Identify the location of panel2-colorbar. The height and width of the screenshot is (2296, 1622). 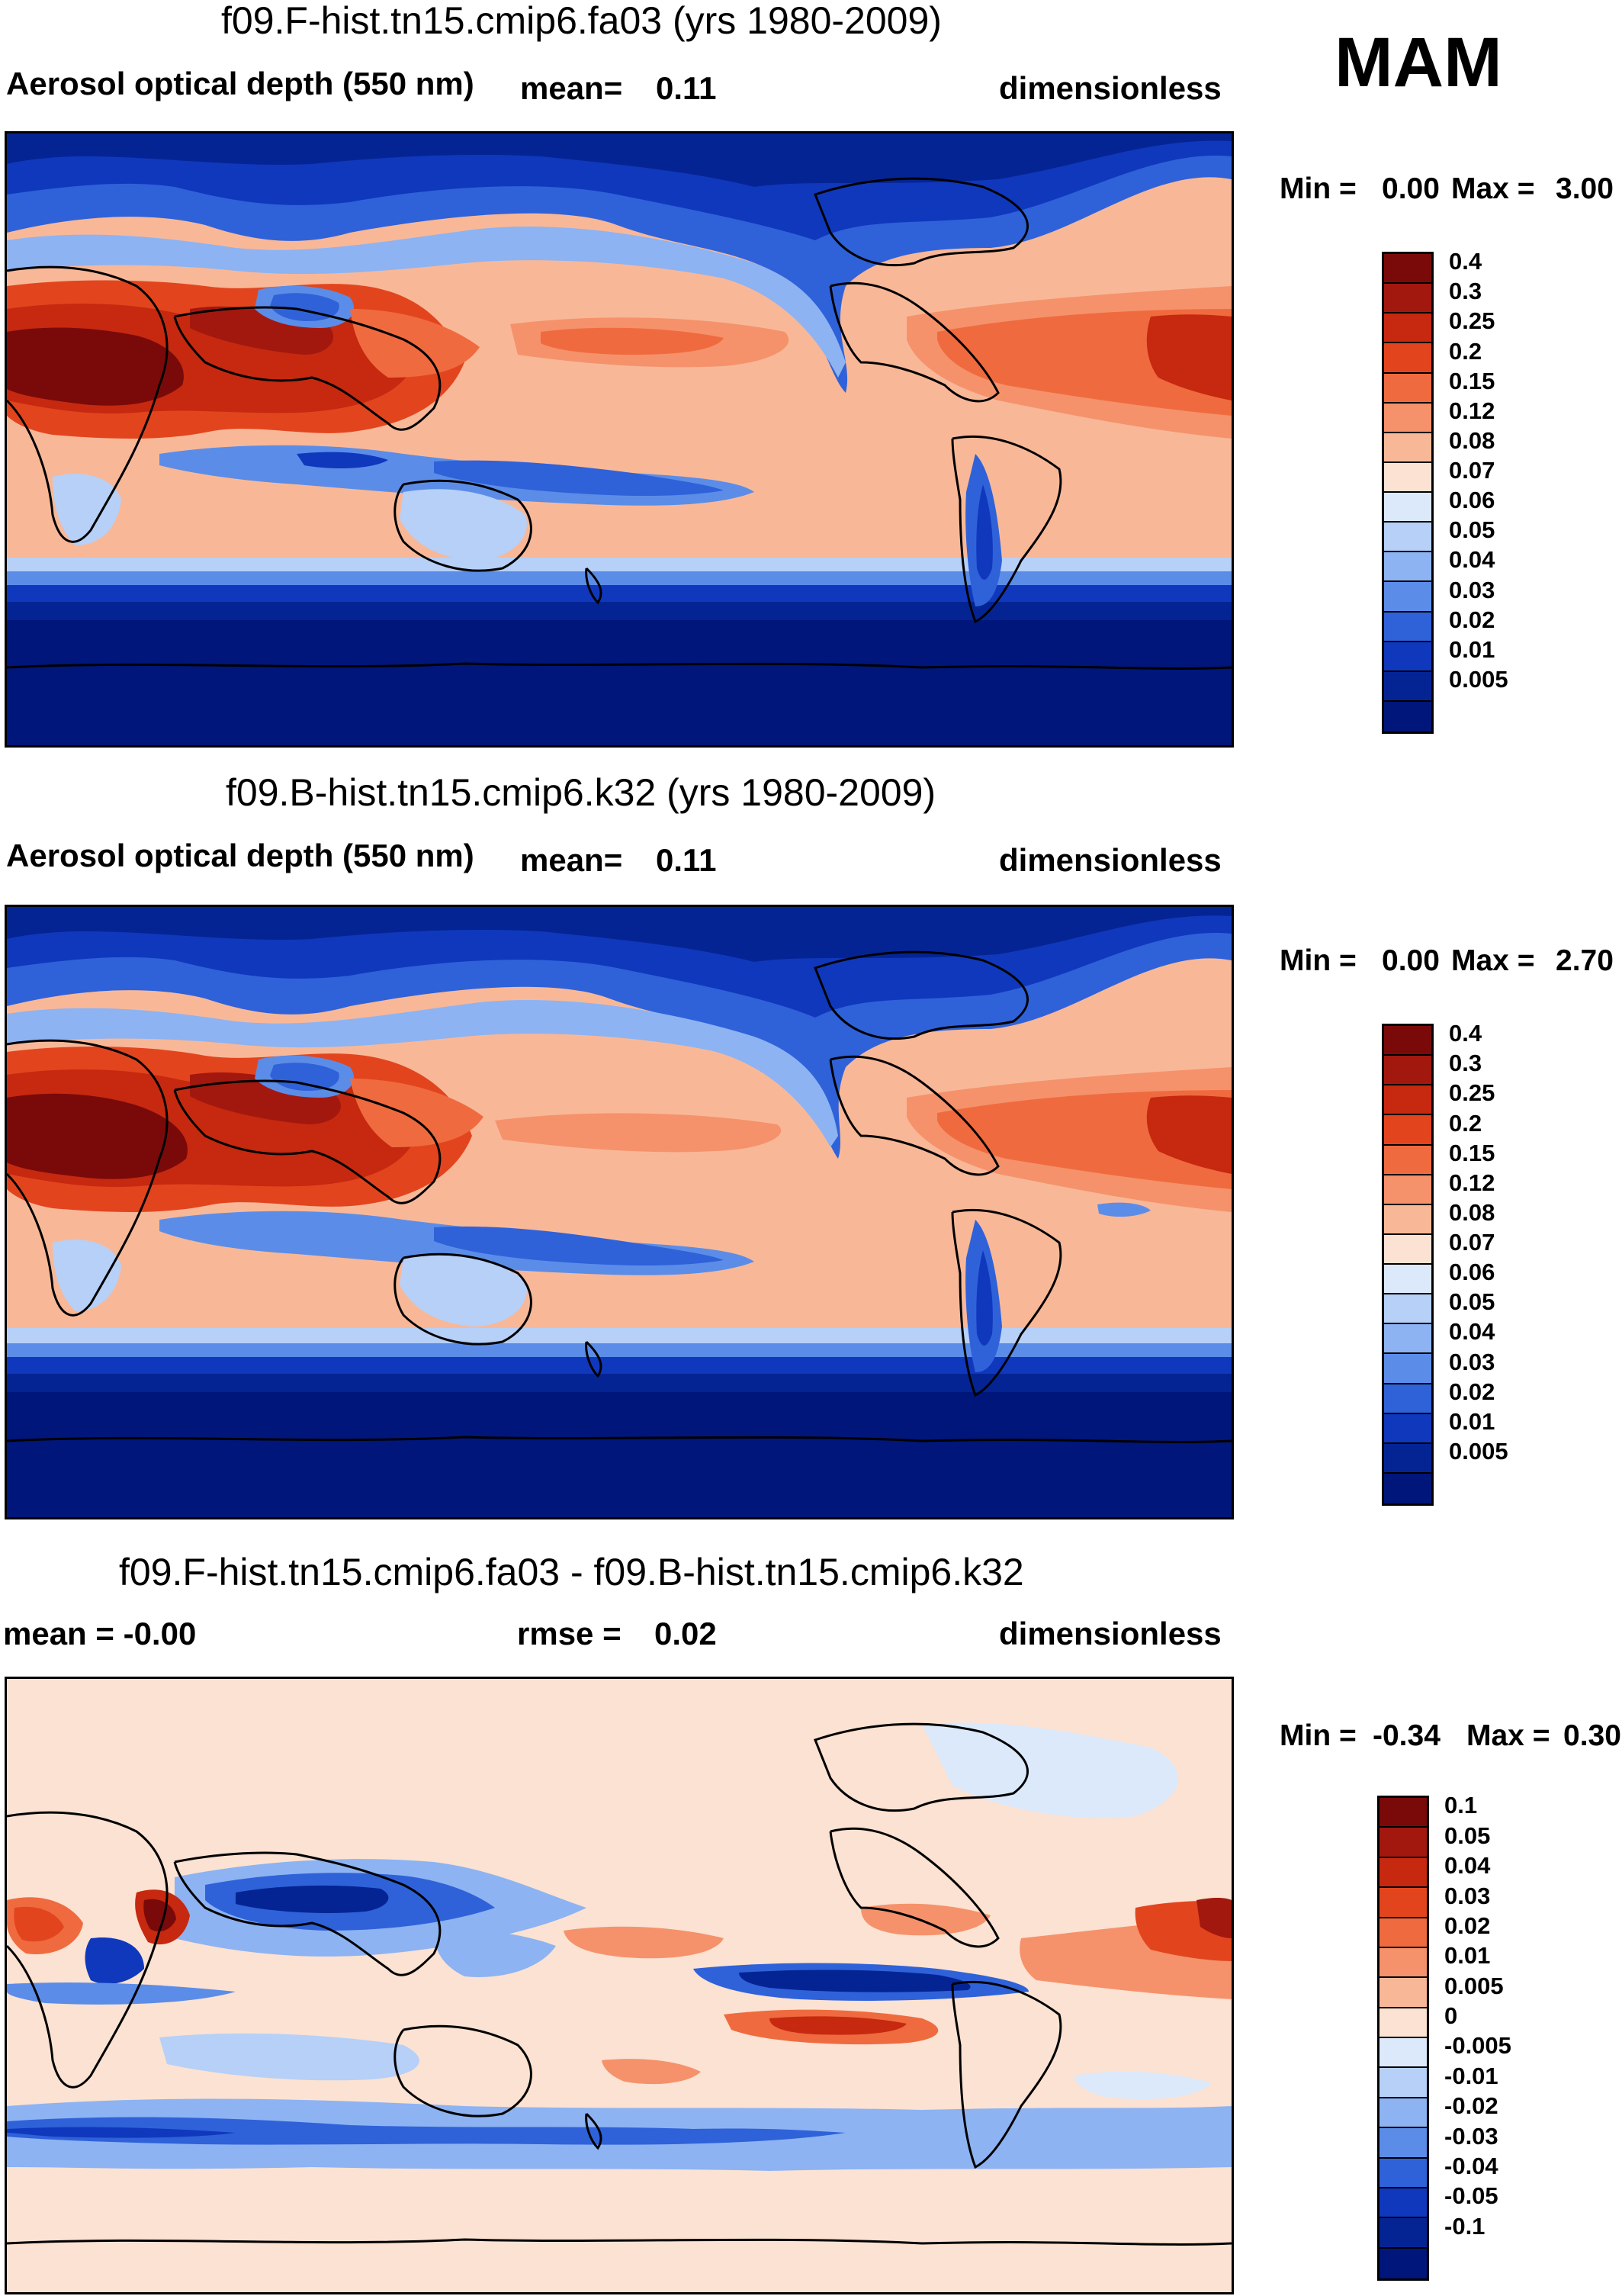
(1408, 1265).